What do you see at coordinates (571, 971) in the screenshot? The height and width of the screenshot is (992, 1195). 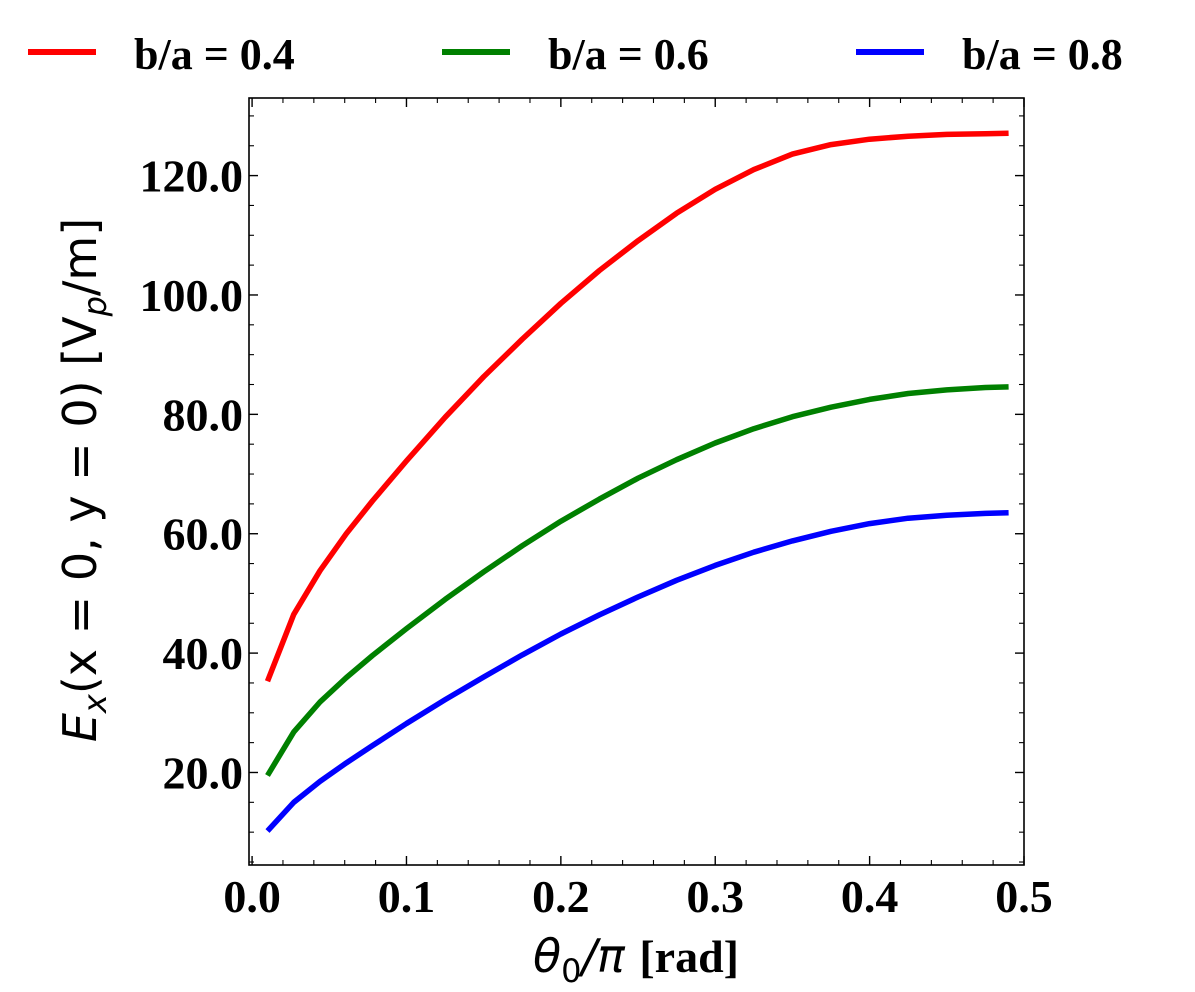 I see `x-axis-label-sub: 0` at bounding box center [571, 971].